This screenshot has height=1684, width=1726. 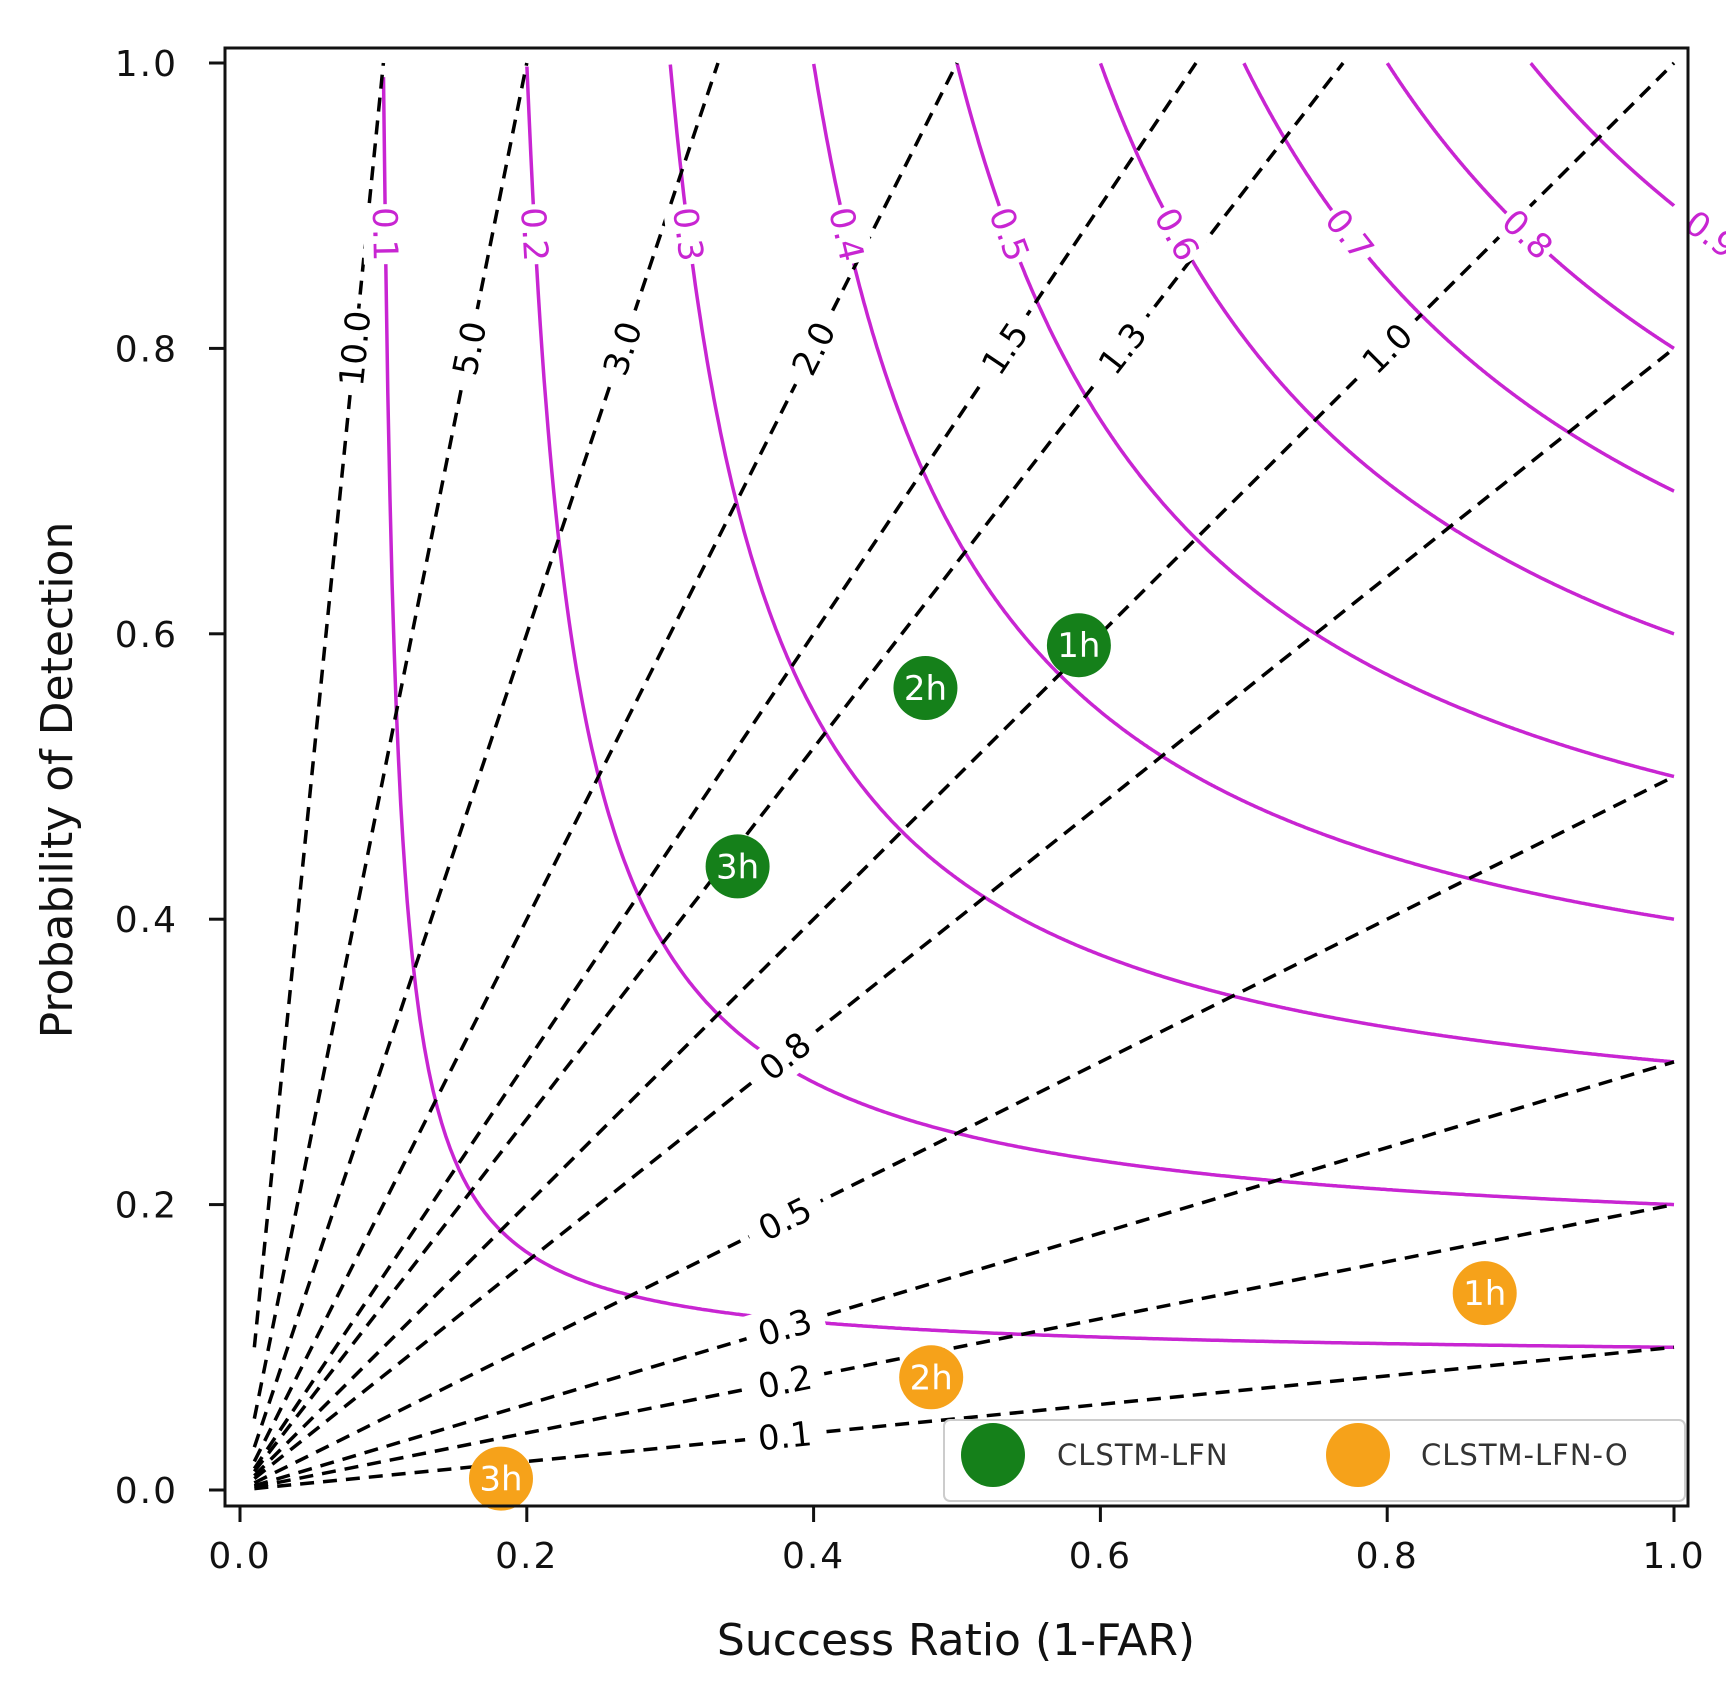 I want to click on csi-contour-label: 0.1, so click(x=384, y=234).